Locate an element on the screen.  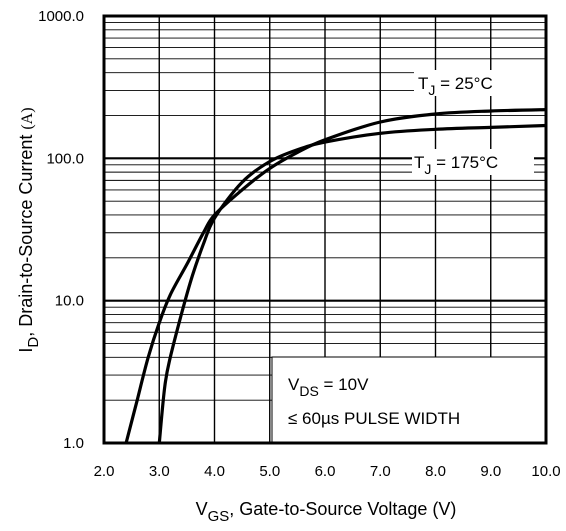
y-tick-label: 1.0 is located at coordinates (73, 443).